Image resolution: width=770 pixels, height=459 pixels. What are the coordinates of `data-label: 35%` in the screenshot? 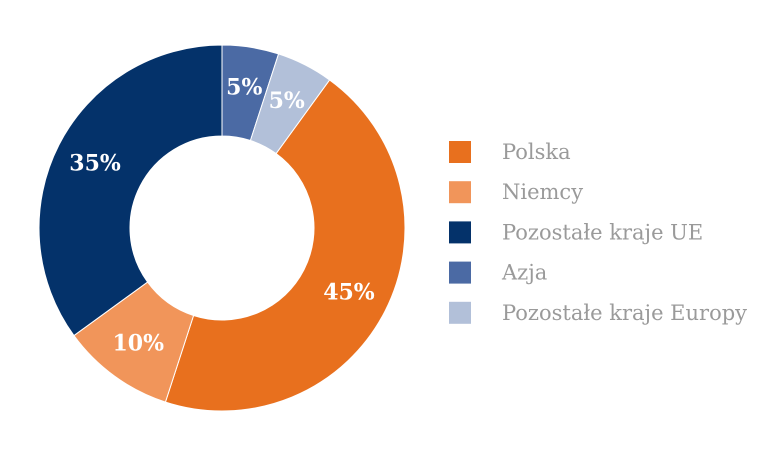 It's located at (95, 163).